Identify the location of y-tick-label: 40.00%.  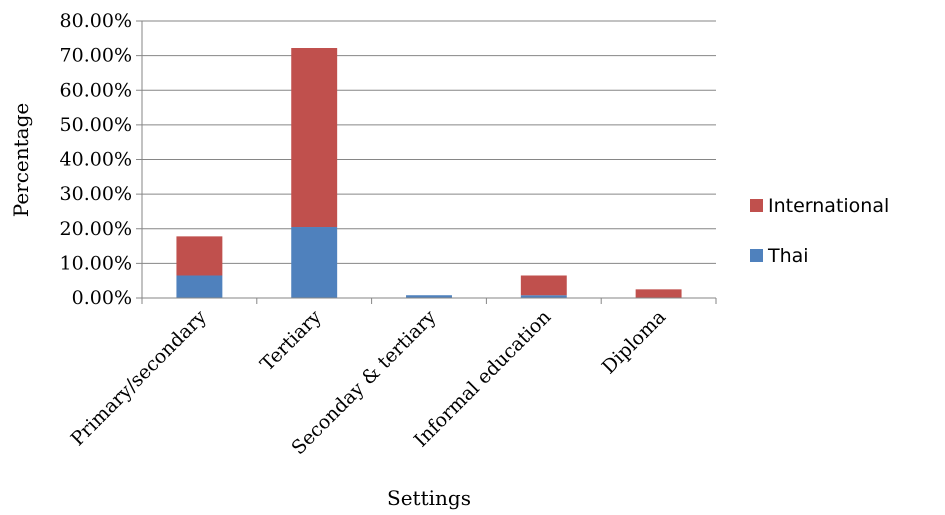
(96, 160).